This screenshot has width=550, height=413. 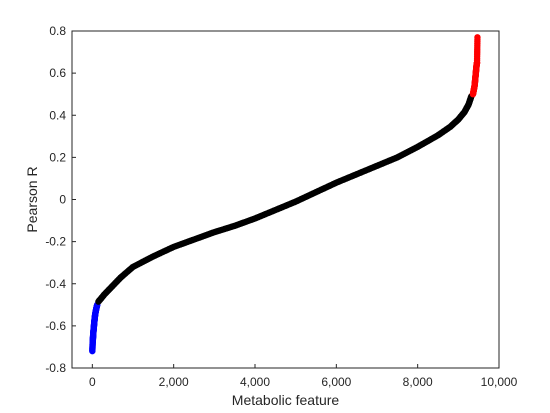 I want to click on data-point, so click(x=477, y=37).